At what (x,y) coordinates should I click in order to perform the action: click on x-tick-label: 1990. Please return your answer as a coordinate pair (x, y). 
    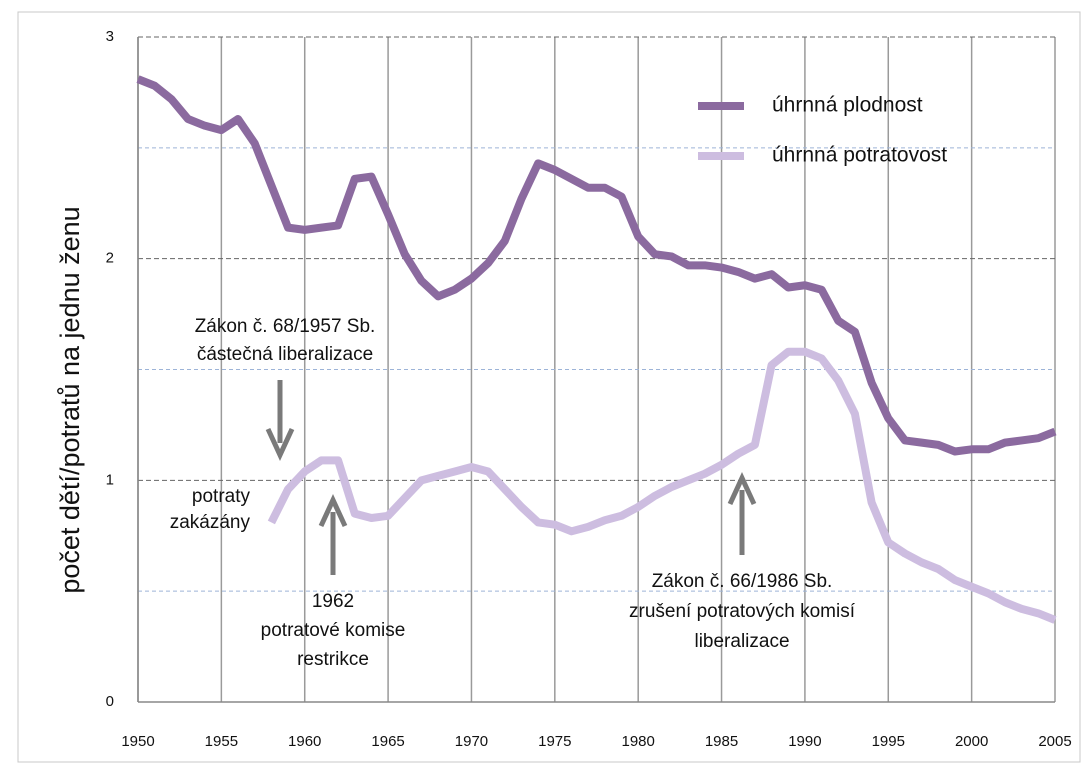
    Looking at the image, I should click on (804, 741).